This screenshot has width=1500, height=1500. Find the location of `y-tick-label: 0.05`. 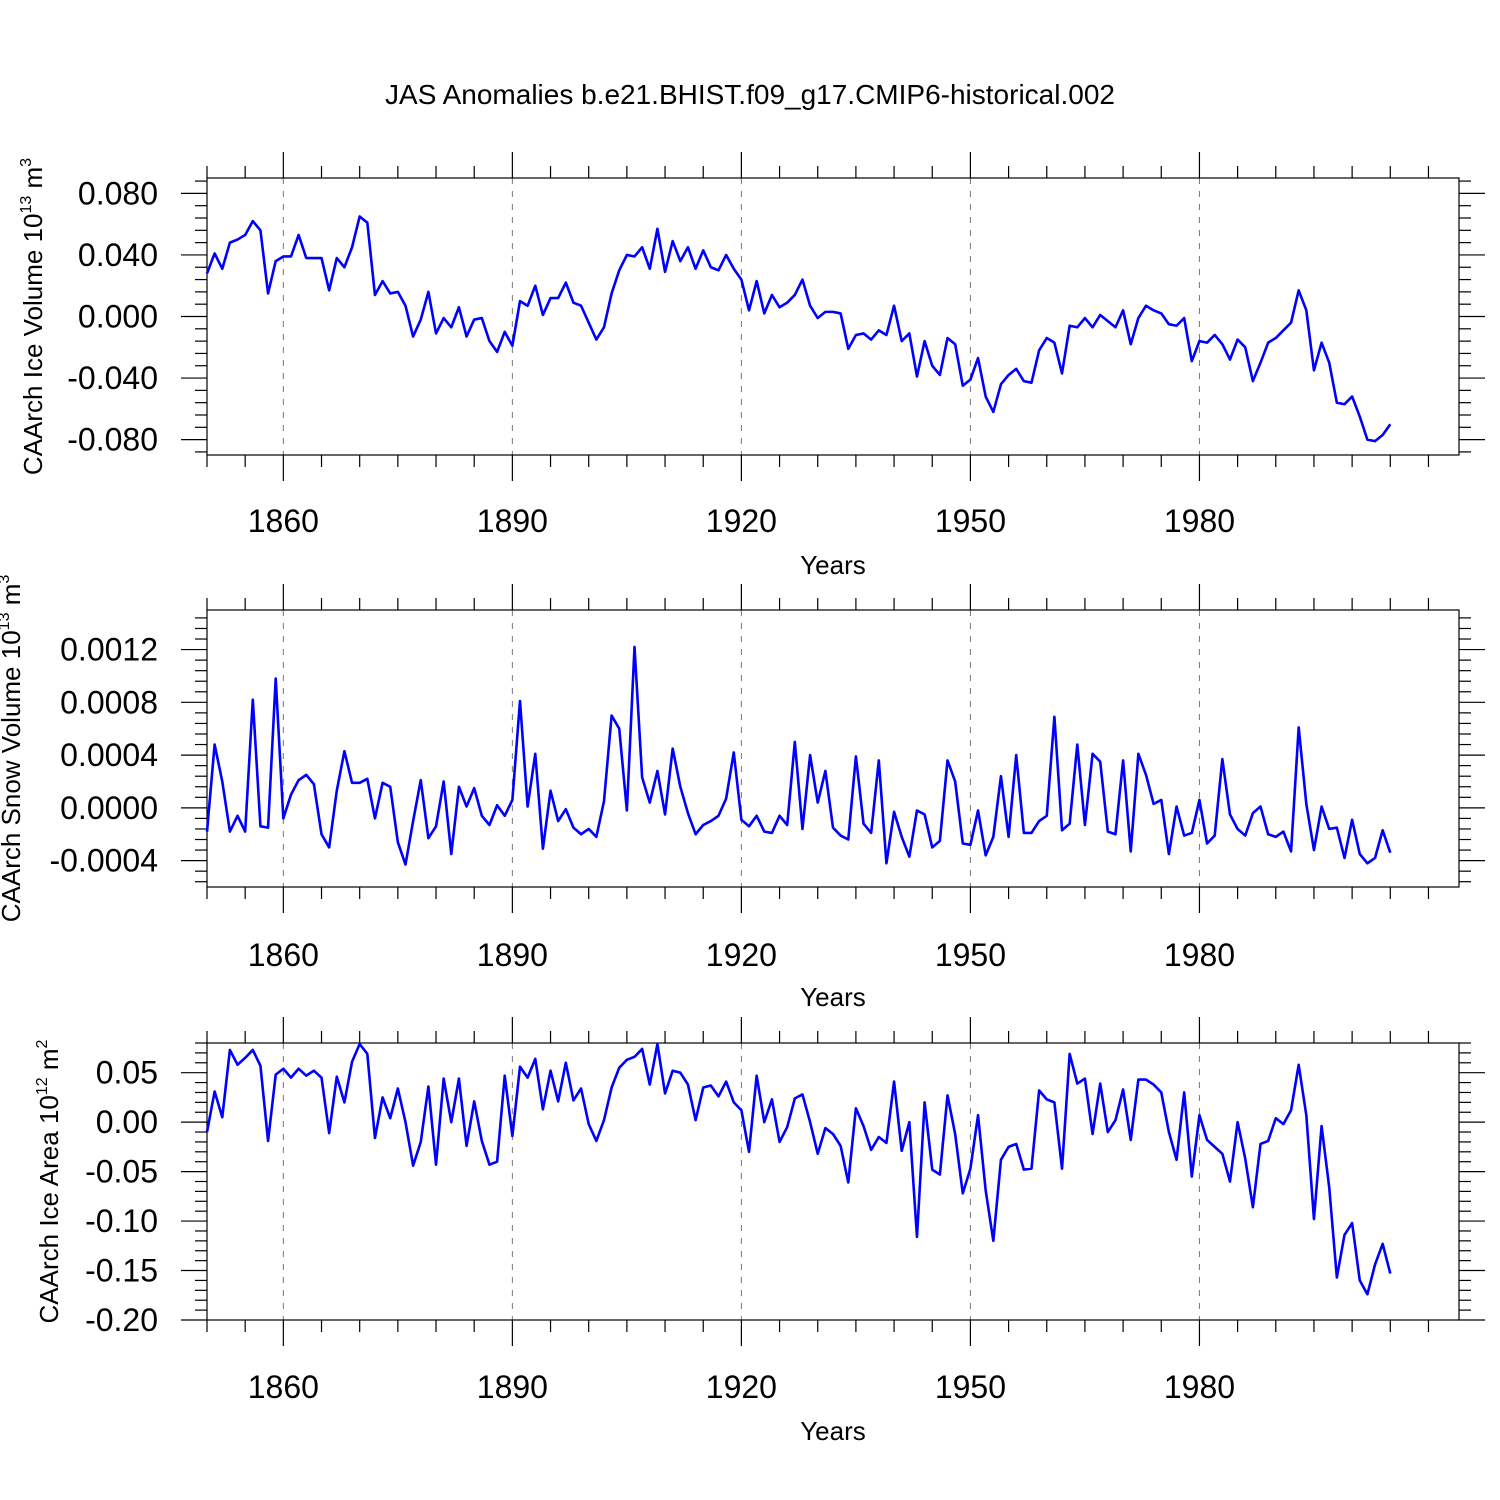

y-tick-label: 0.05 is located at coordinates (127, 1073).